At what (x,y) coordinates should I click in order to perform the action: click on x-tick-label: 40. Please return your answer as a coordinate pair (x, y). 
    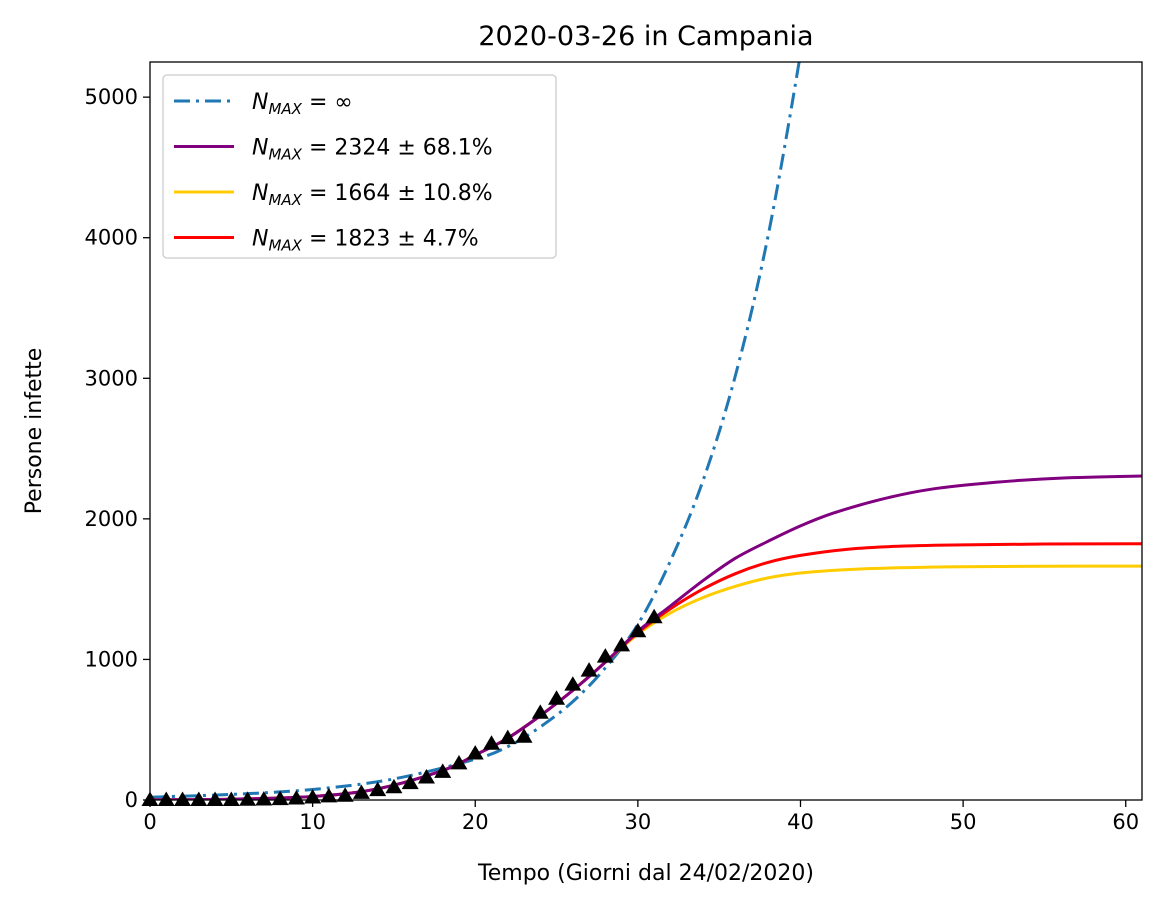
    Looking at the image, I should click on (800, 822).